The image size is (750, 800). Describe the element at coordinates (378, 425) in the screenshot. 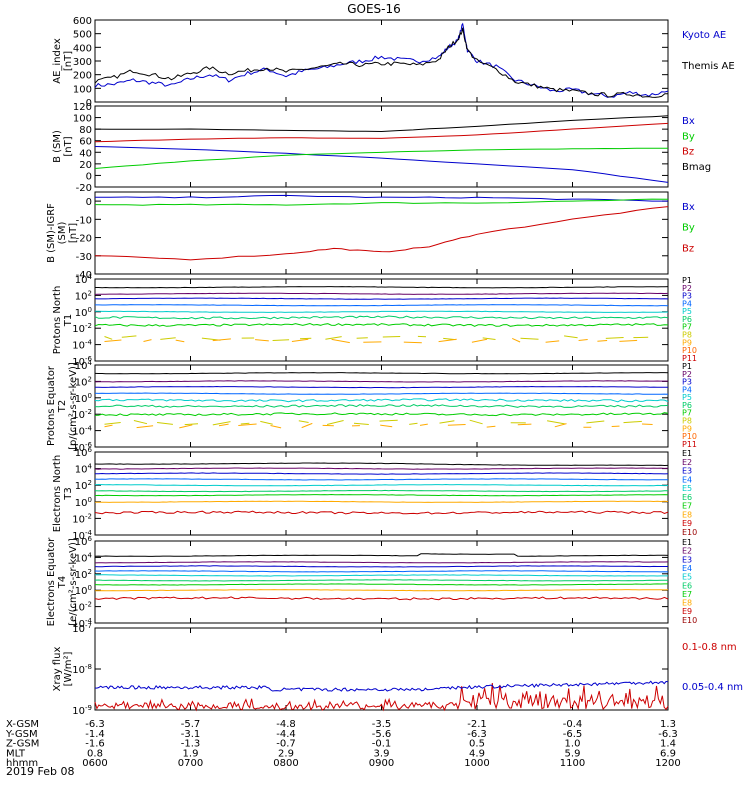

I see `series-p9` at that location.